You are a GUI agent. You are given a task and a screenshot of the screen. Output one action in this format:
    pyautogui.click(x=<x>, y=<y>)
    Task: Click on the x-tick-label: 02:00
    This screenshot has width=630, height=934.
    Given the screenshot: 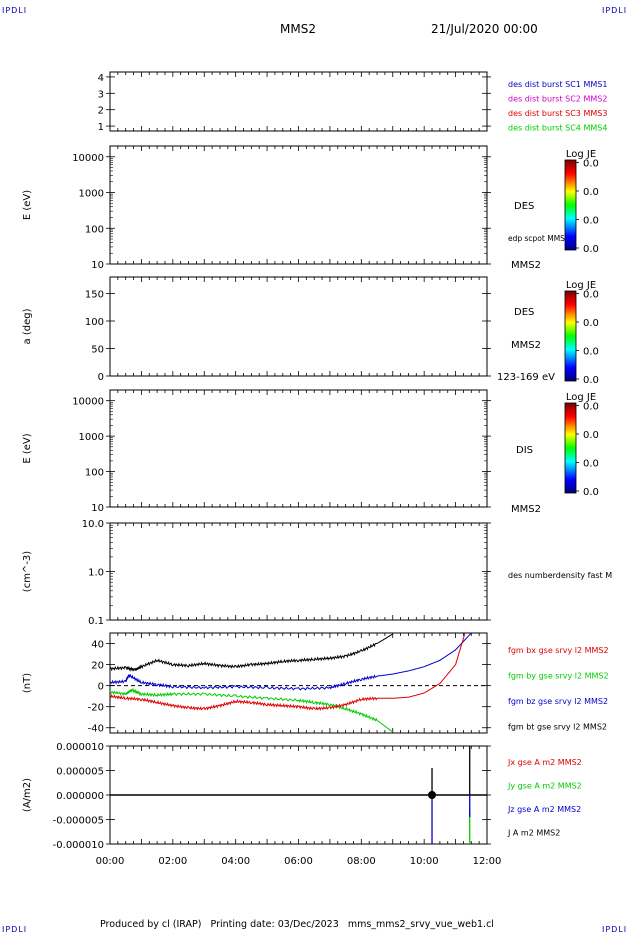 What is the action you would take?
    pyautogui.click(x=172, y=861)
    